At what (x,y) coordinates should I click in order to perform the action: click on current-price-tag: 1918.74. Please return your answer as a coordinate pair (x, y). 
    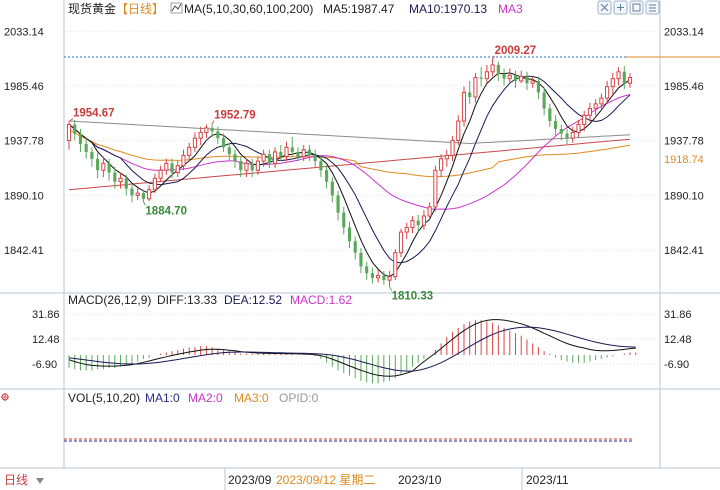
    Looking at the image, I should click on (684, 160).